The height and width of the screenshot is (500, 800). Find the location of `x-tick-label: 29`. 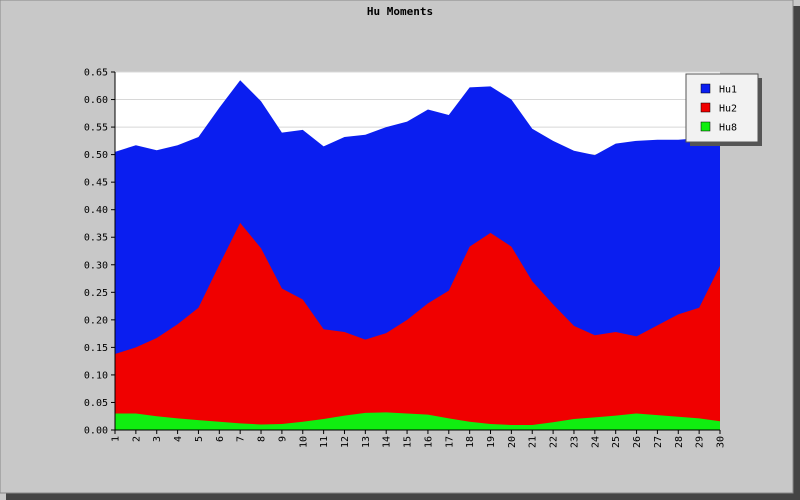

x-tick-label: 29 is located at coordinates (700, 442).